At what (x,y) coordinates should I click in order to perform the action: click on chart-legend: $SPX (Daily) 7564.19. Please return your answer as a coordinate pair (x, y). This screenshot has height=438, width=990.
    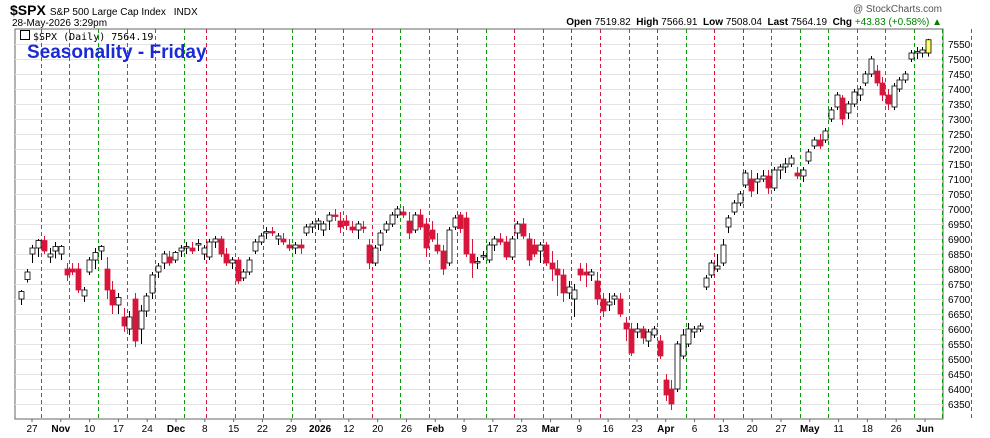
    Looking at the image, I should click on (86, 36).